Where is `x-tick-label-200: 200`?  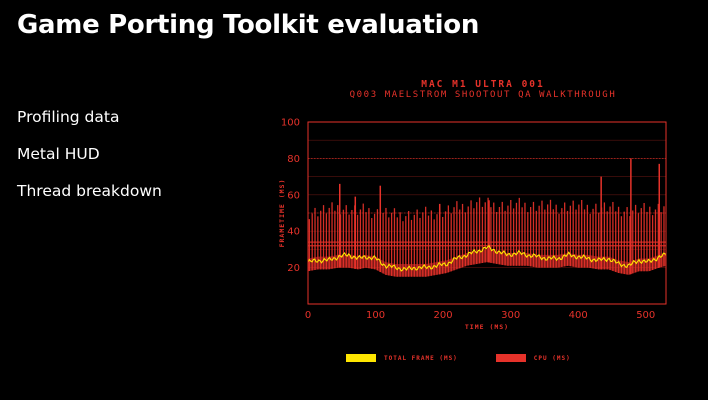 x-tick-label-200: 200 is located at coordinates (443, 315).